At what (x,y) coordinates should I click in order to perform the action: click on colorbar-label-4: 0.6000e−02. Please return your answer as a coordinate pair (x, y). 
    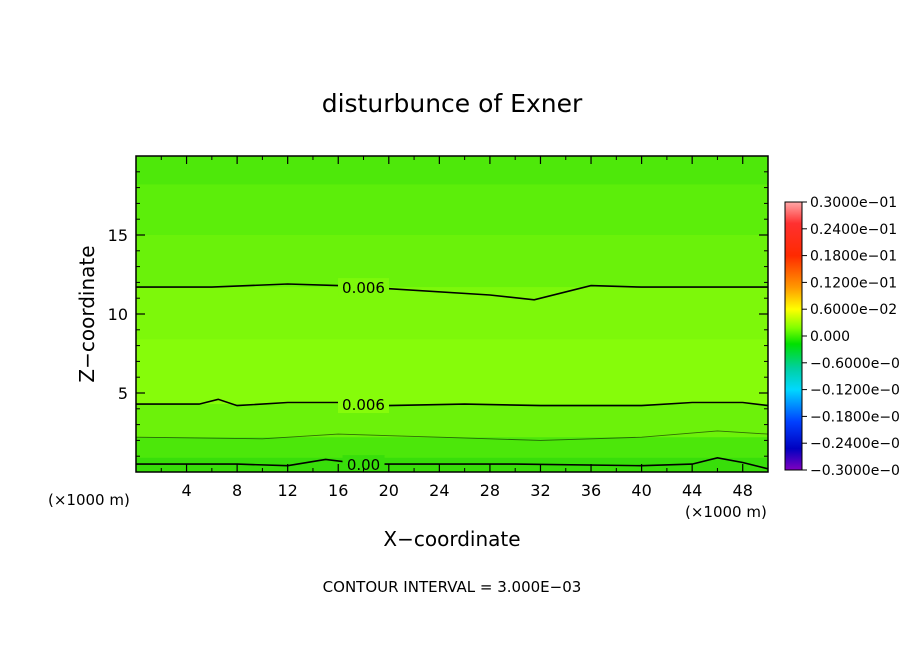
    Looking at the image, I should click on (853, 310).